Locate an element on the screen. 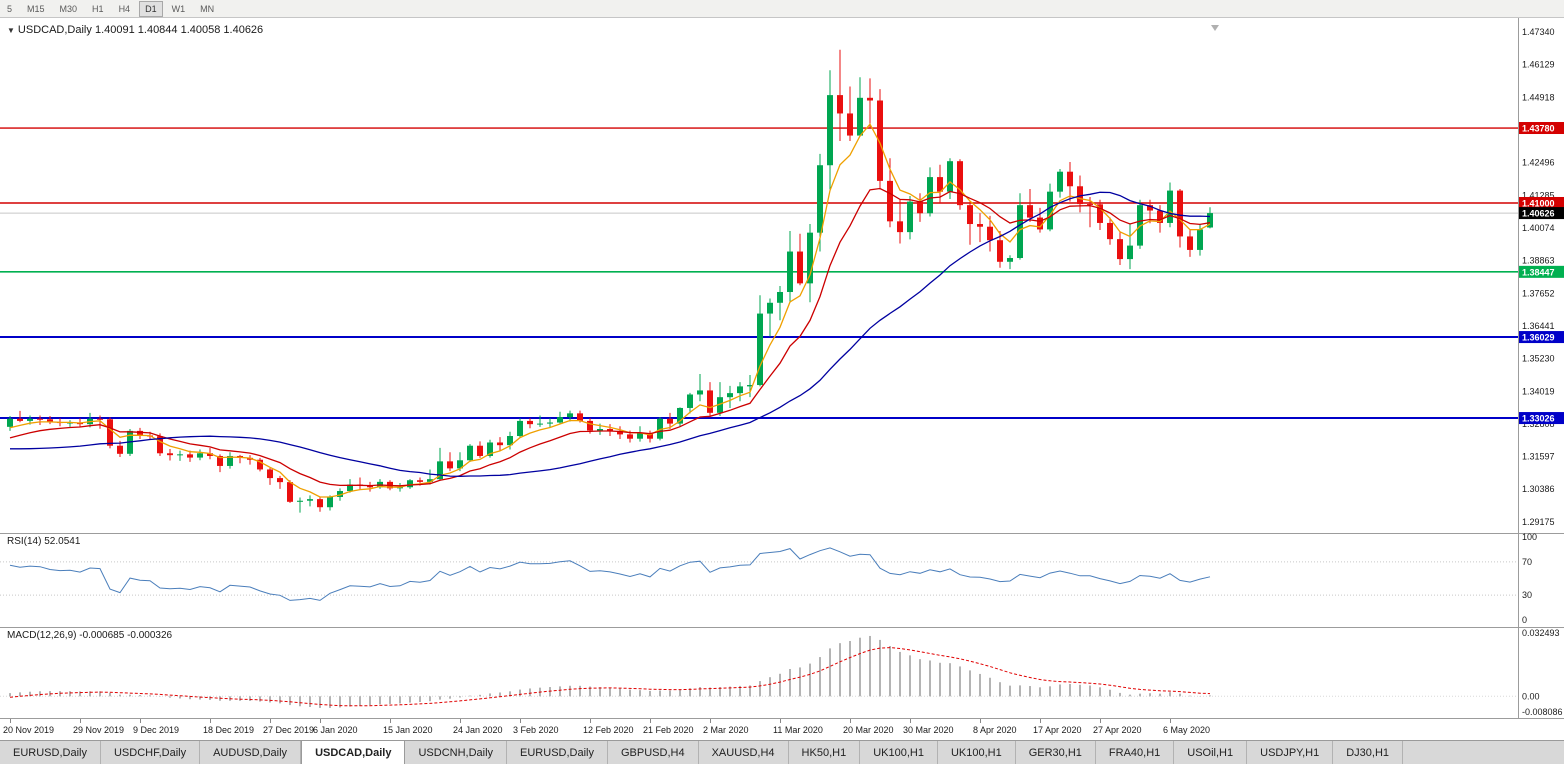 This screenshot has height=764, width=1564. rsi-axis-label: 0 is located at coordinates (1524, 620).